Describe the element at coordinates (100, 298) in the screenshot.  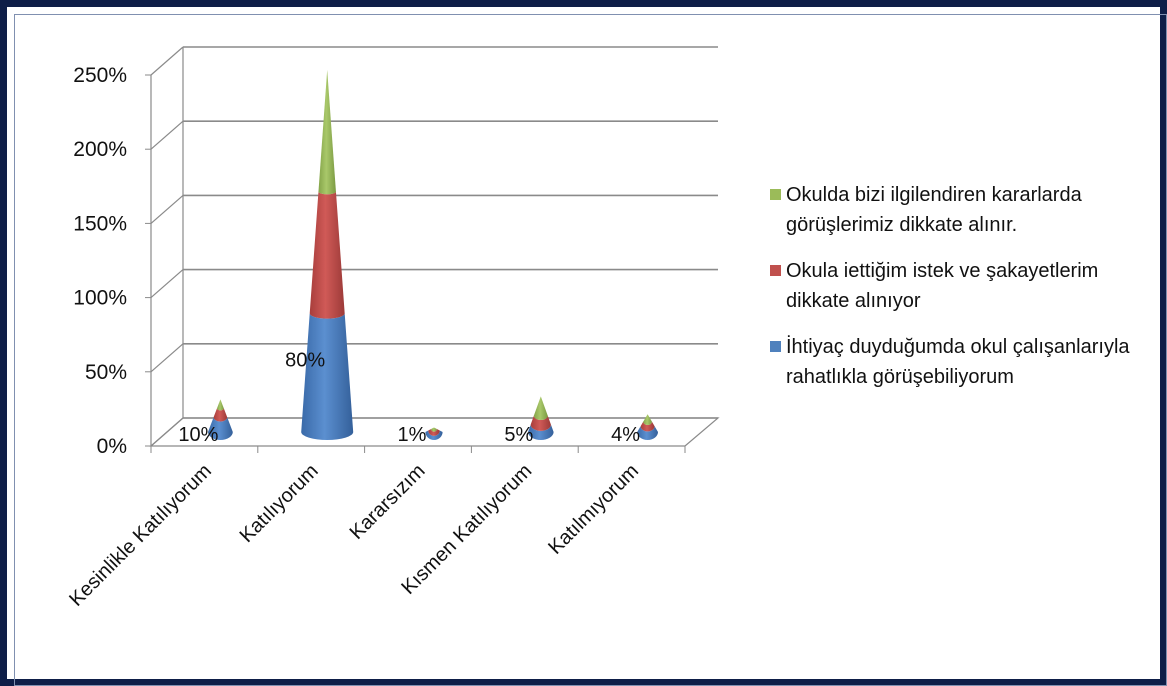
I see `y-tick-label: 100%` at that location.